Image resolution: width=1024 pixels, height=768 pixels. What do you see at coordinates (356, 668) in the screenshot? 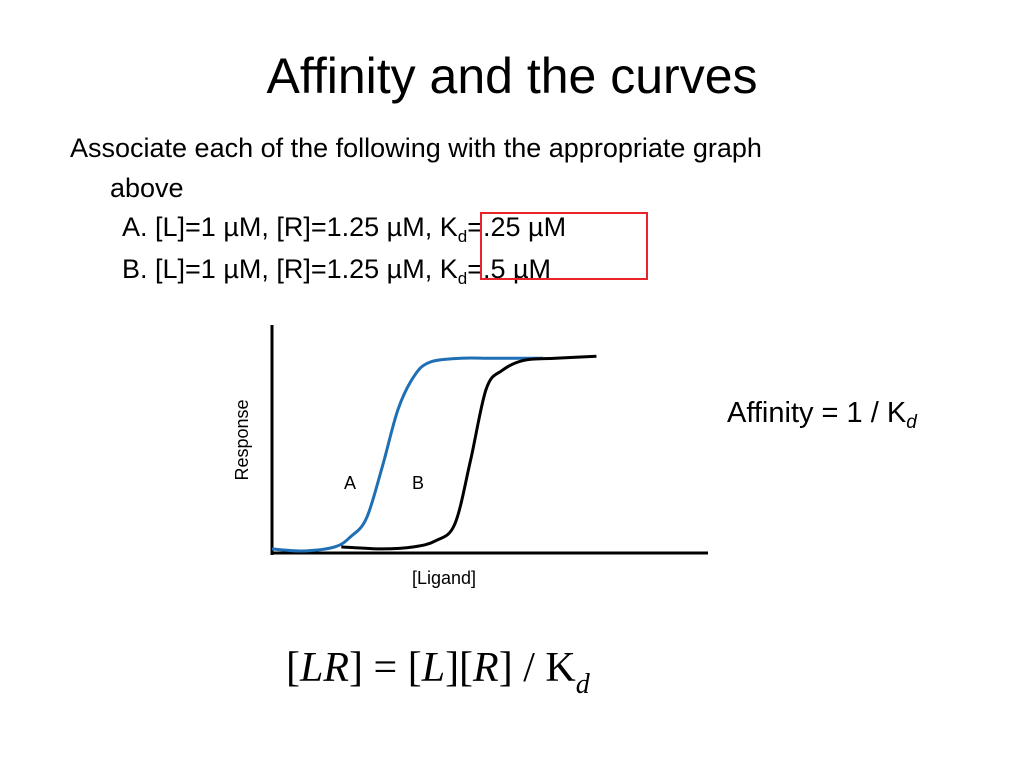
I see `eq-close1: ]` at bounding box center [356, 668].